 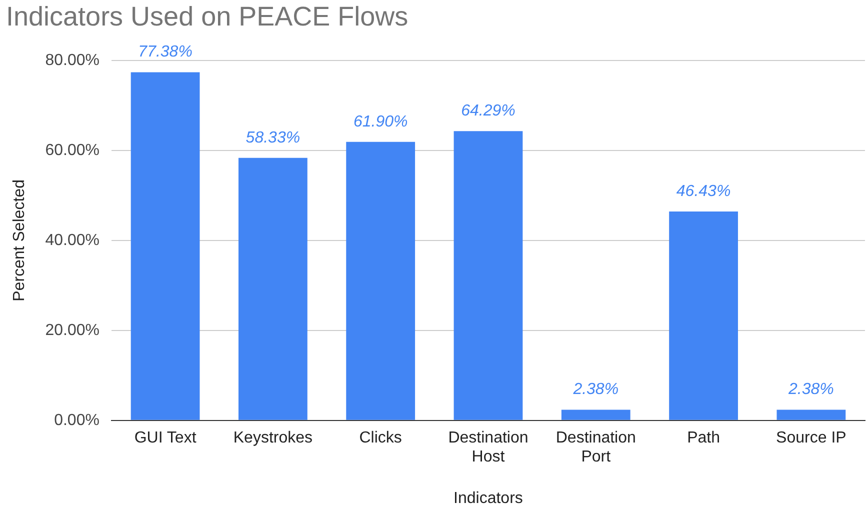 I want to click on x-tick-label: Keystrokes, so click(x=273, y=437).